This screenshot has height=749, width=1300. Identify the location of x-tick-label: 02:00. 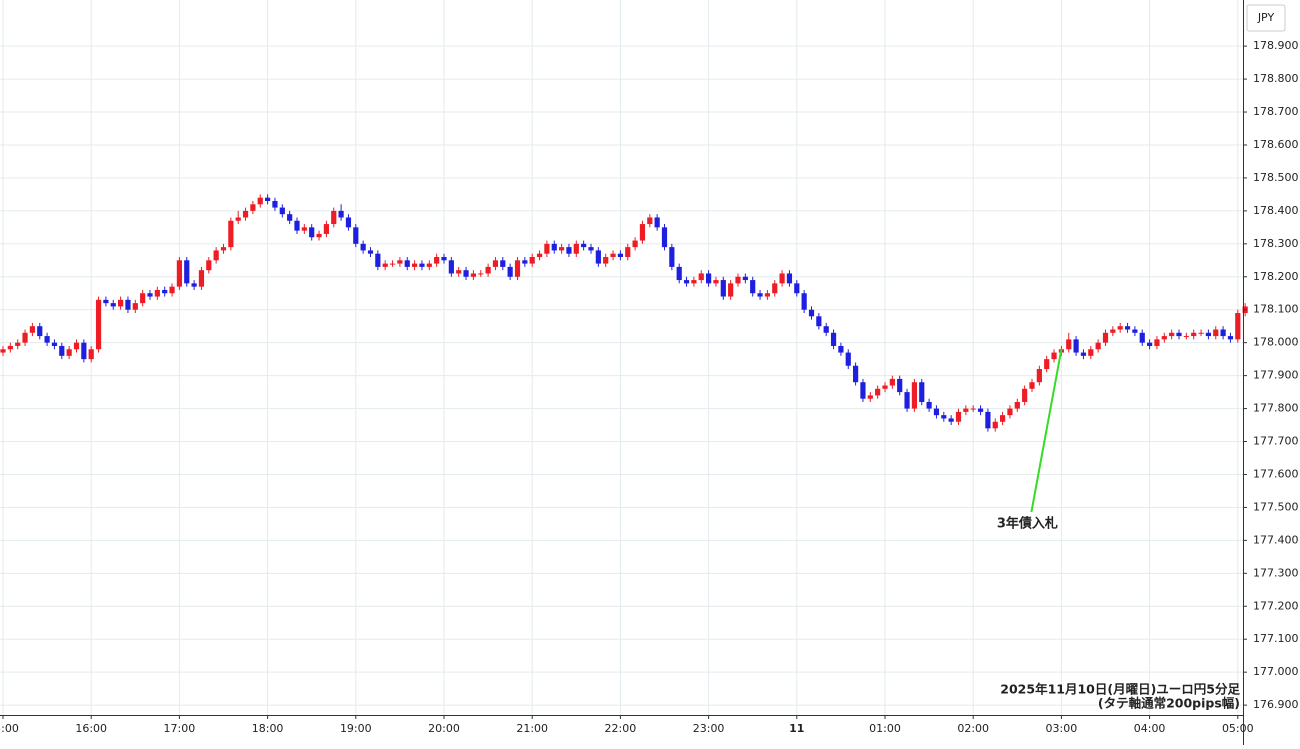
(973, 728).